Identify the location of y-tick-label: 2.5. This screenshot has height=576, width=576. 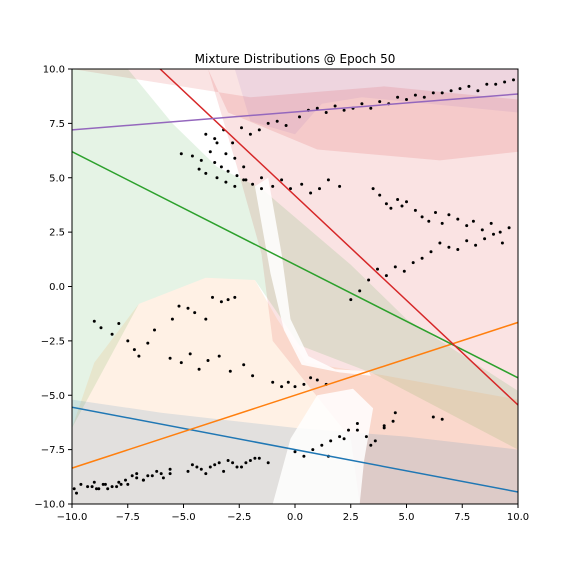
(57, 233).